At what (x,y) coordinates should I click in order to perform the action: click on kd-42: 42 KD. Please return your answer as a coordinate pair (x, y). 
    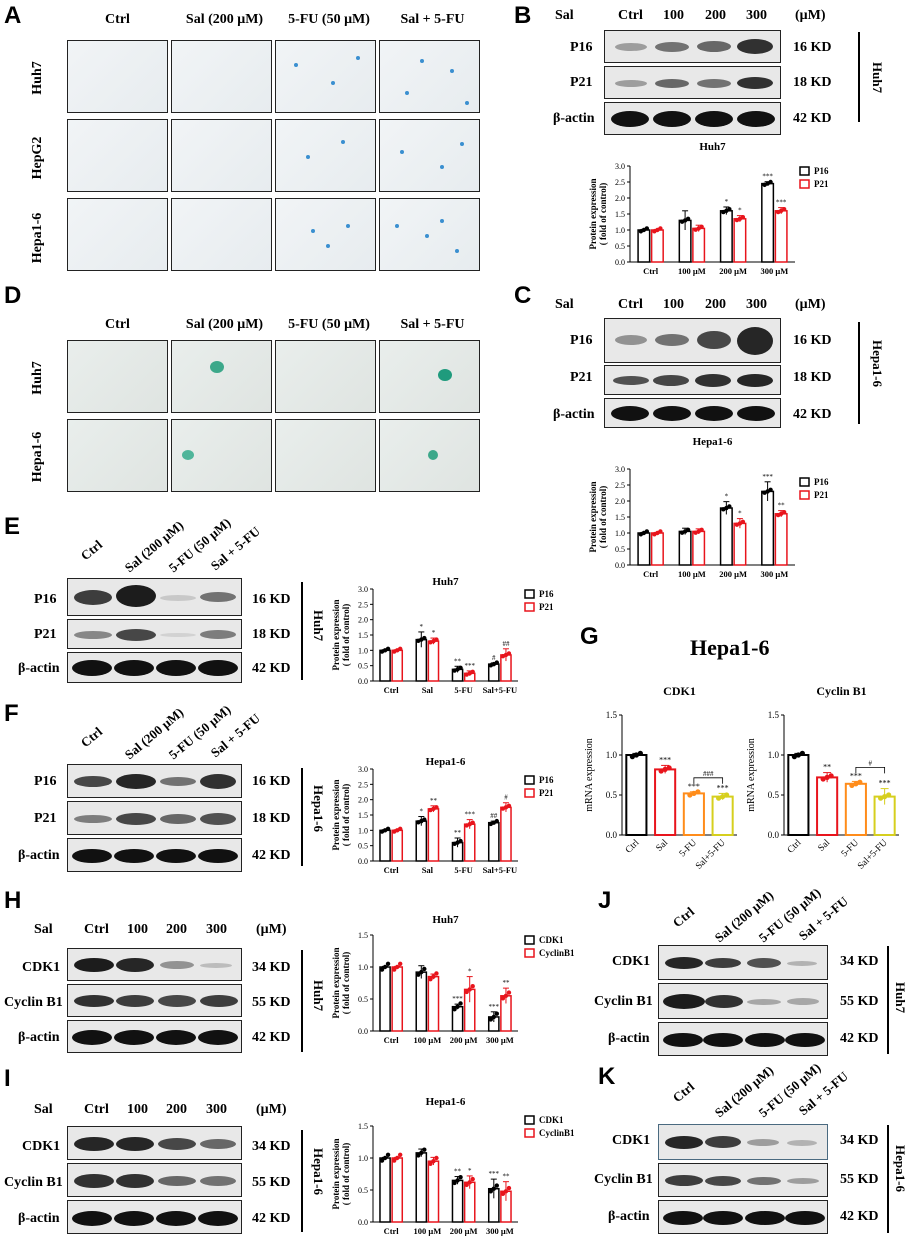
    Looking at the image, I should click on (271, 668).